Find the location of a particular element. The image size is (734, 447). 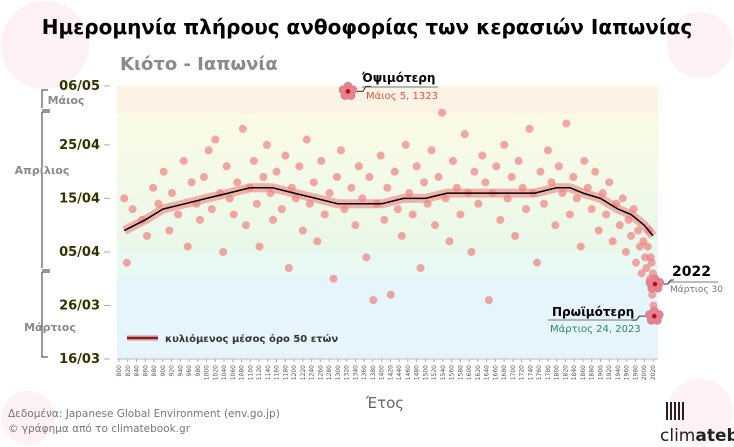

x-tick-label: 1980 is located at coordinates (635, 372).